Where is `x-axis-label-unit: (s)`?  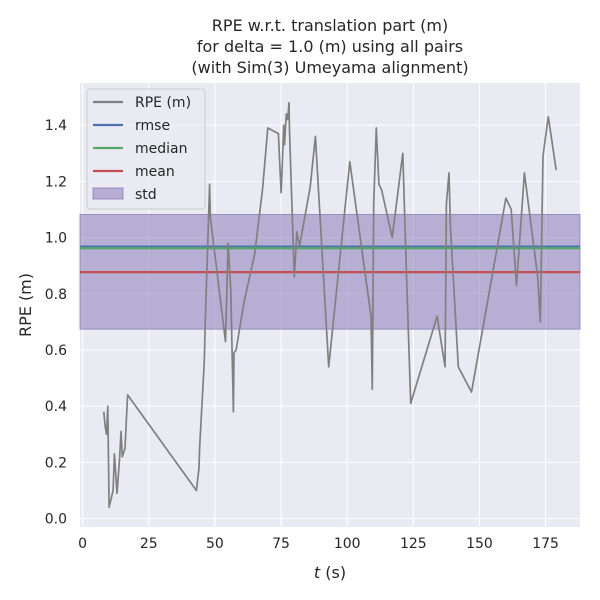 x-axis-label-unit: (s) is located at coordinates (333, 572).